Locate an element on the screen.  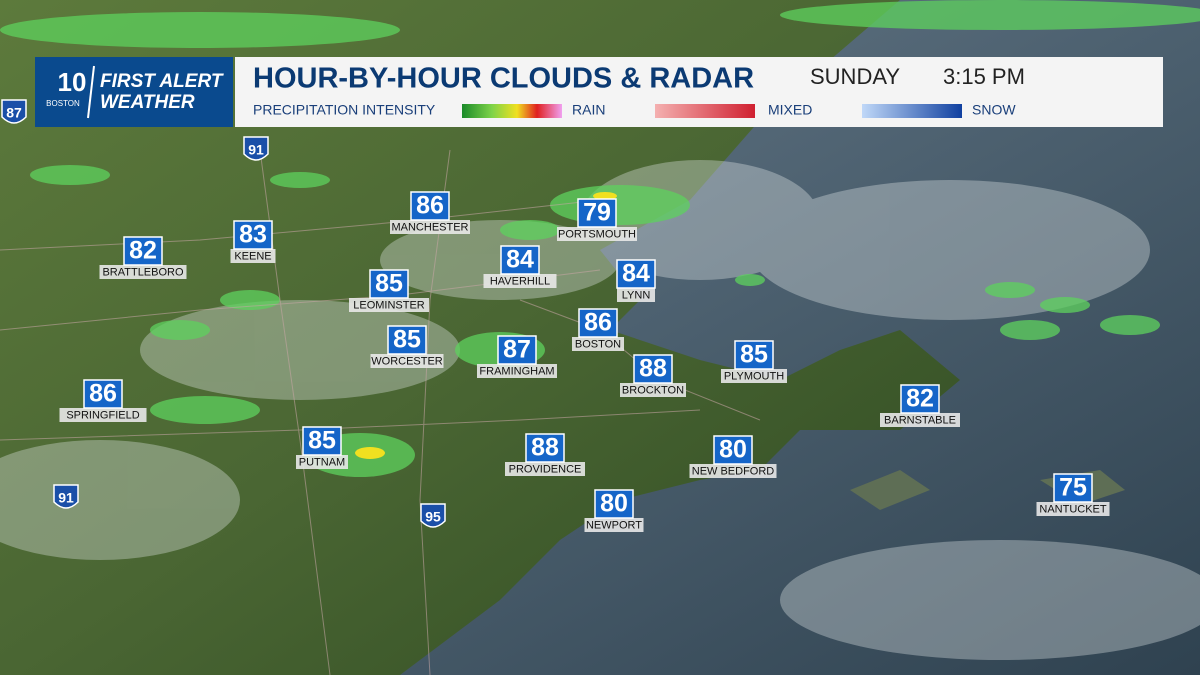
header-day: SUNDAY is located at coordinates (855, 76).